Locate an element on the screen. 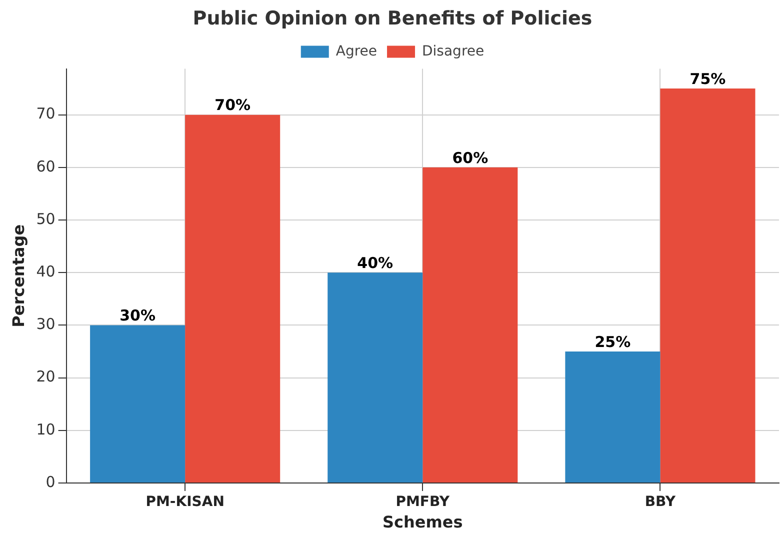 This screenshot has height=535, width=781. x-axis-title: Schemes is located at coordinates (422, 522).